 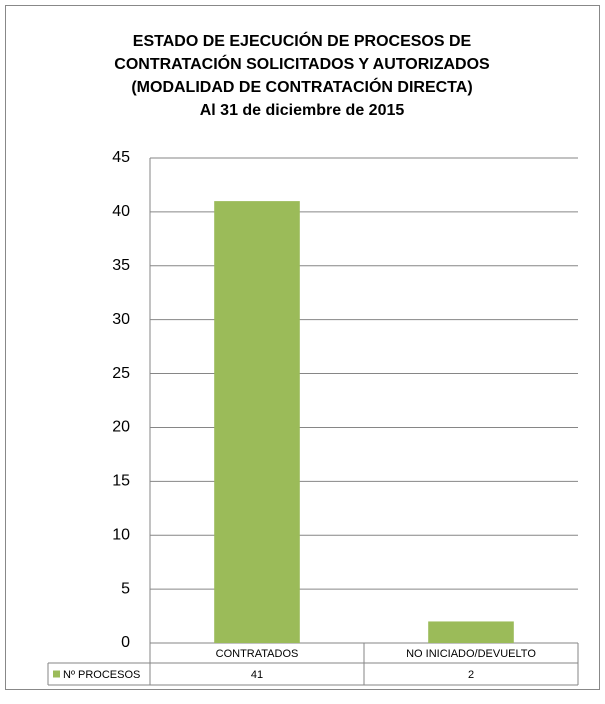 What do you see at coordinates (121, 373) in the screenshot?
I see `y-tick-label: 25` at bounding box center [121, 373].